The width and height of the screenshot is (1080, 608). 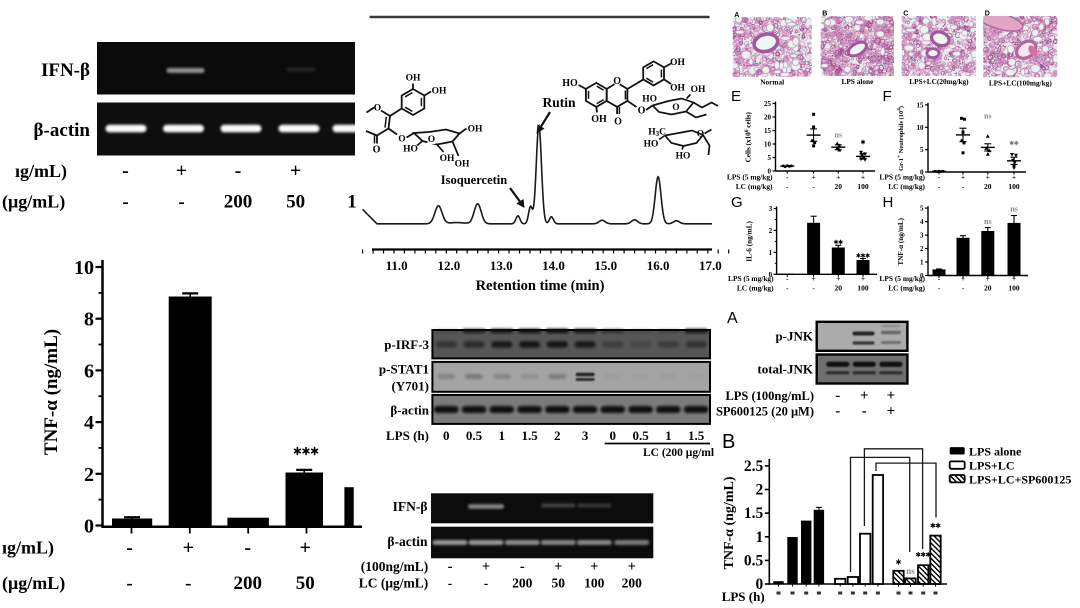 What do you see at coordinates (939, 81) in the screenshot?
I see `svg-text: LPS+LC(20mg/kg)` at bounding box center [939, 81].